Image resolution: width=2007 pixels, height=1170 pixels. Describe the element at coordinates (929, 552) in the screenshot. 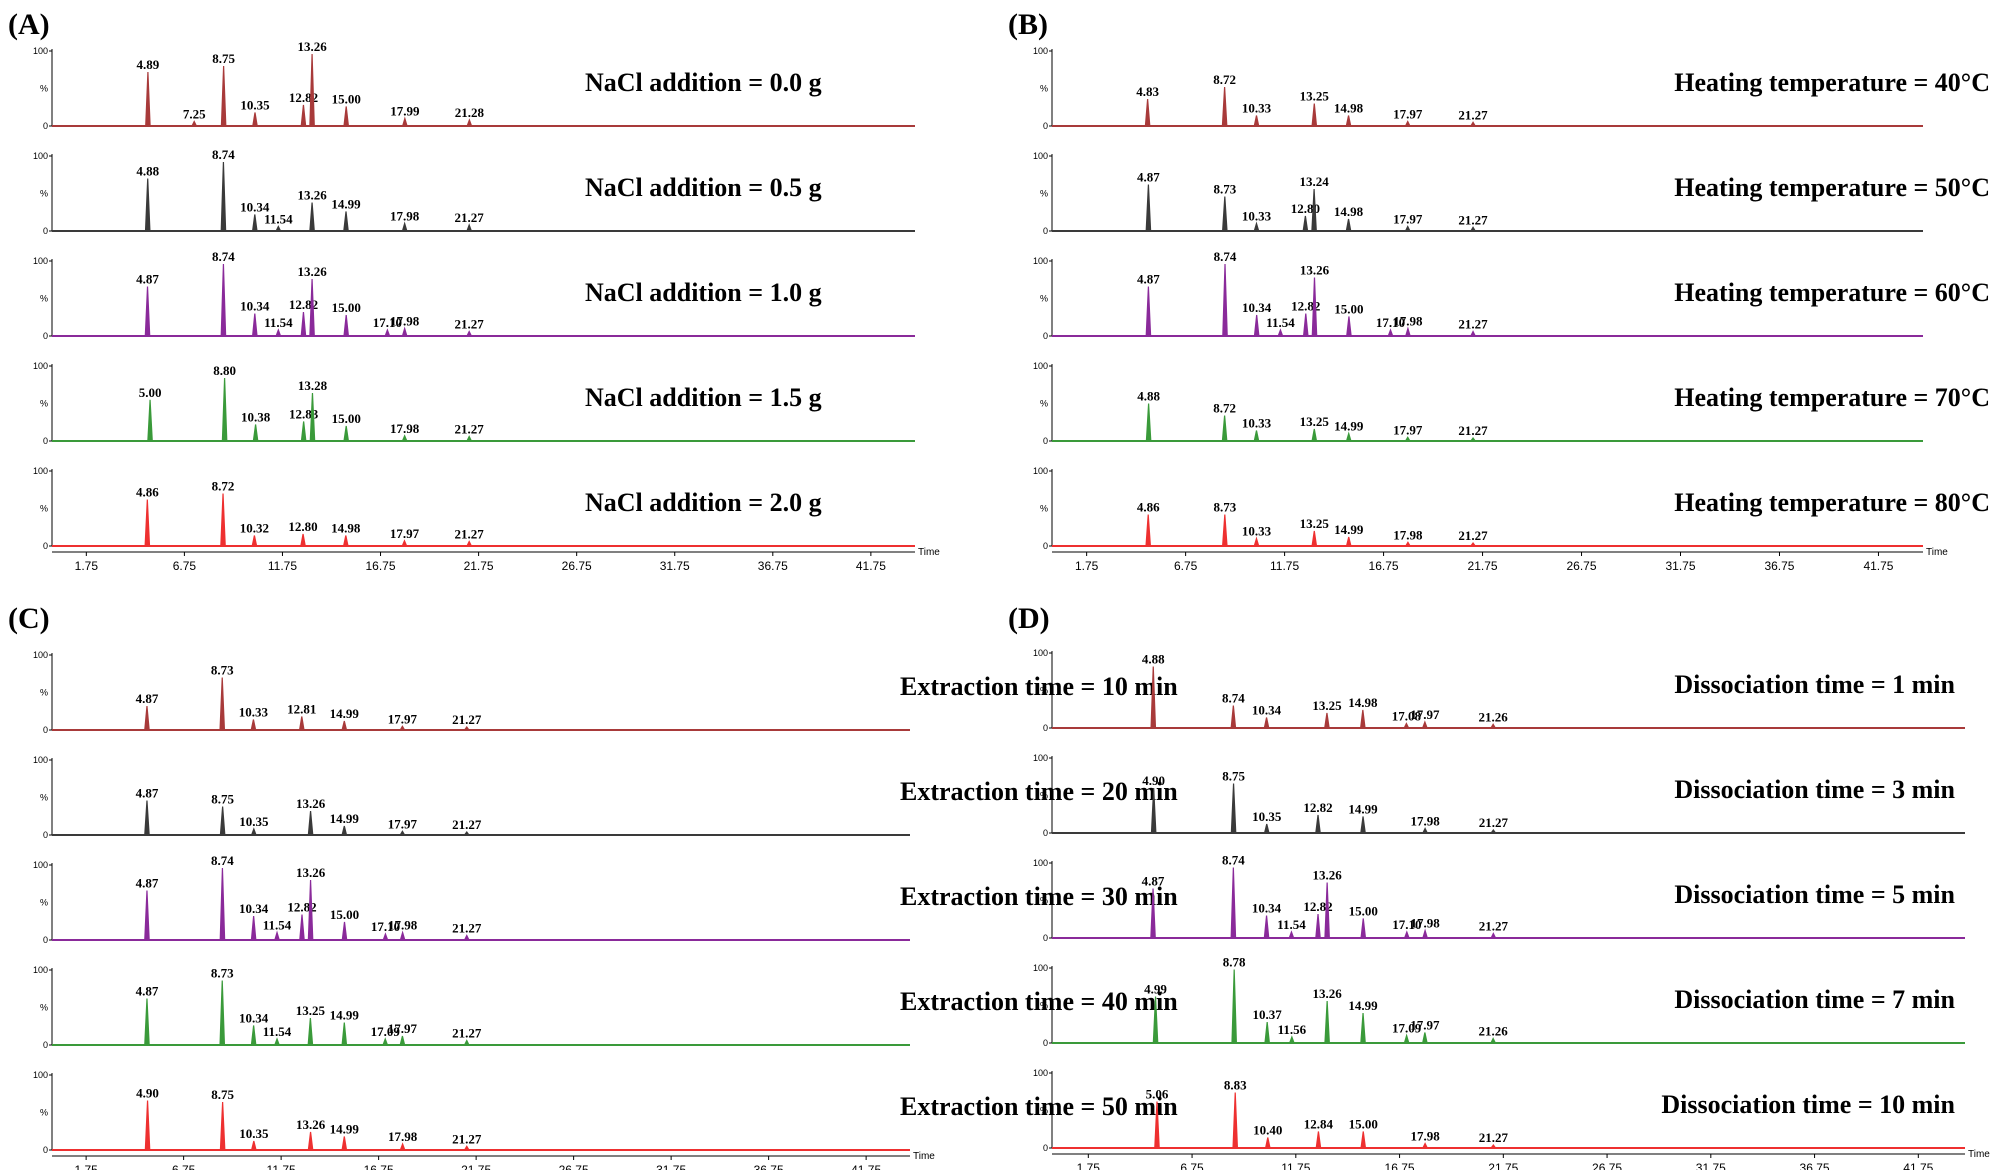

I see `x-axis-label: Time` at that location.